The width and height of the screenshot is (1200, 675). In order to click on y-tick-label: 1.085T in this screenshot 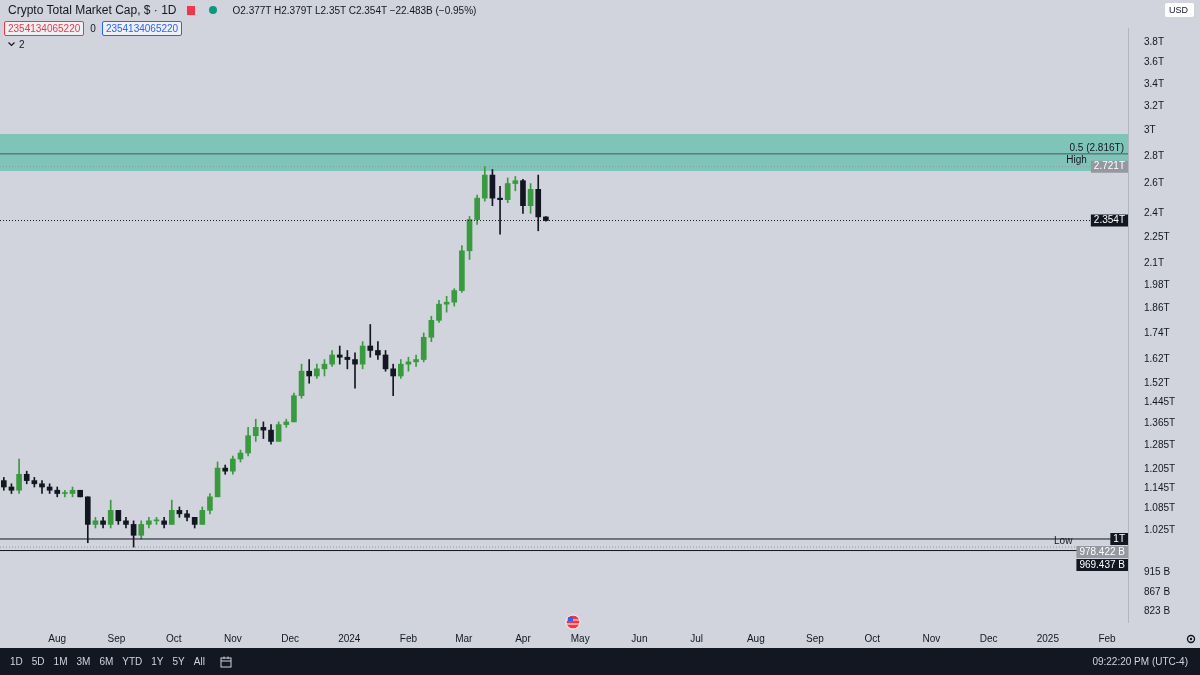, I will do `click(1160, 508)`.